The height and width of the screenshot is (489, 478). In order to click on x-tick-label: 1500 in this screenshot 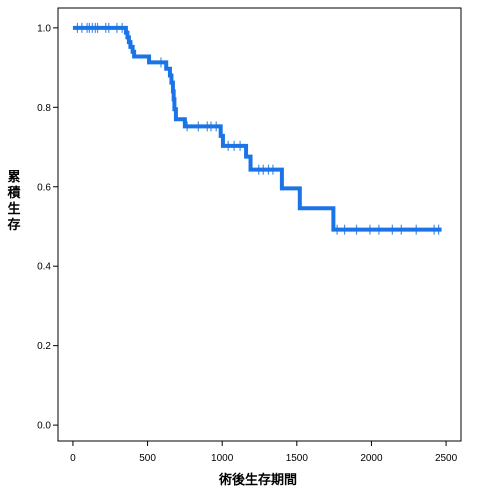, I will do `click(297, 458)`.